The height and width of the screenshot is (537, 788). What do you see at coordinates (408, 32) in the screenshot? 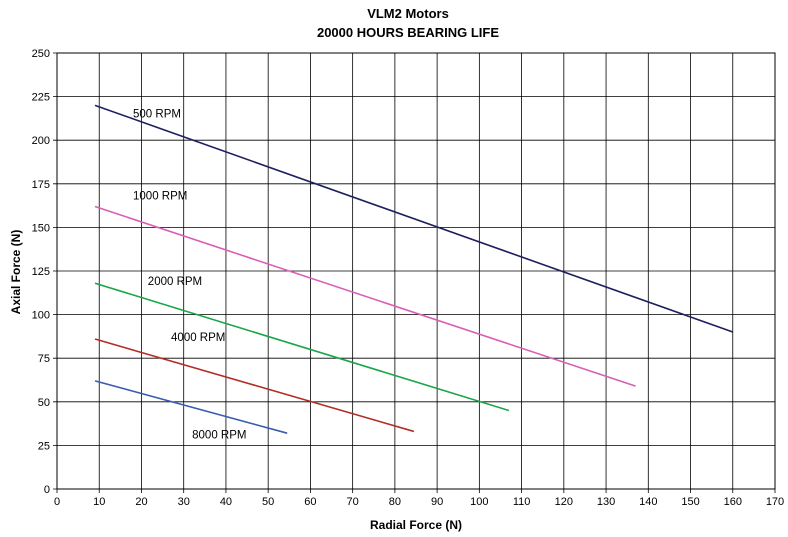
I see `chart-subtitle: 20000 HOURS BEARING LIFE` at bounding box center [408, 32].